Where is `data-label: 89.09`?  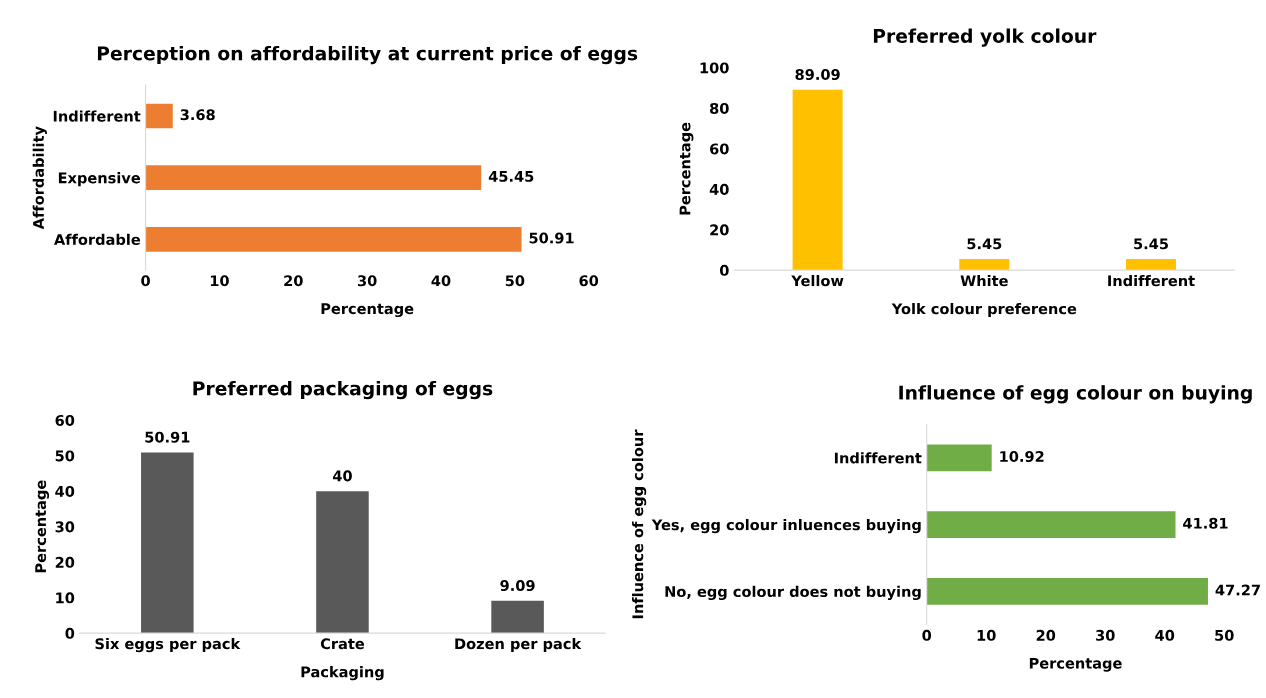
data-label: 89.09 is located at coordinates (817, 74).